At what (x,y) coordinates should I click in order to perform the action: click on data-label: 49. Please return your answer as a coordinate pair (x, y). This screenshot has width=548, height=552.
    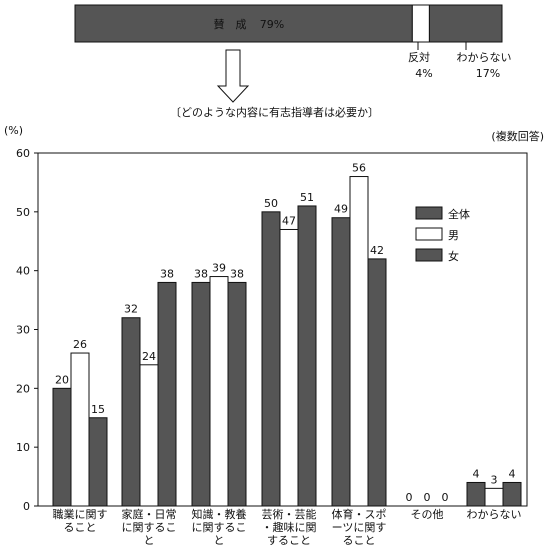
    Looking at the image, I should click on (341, 209).